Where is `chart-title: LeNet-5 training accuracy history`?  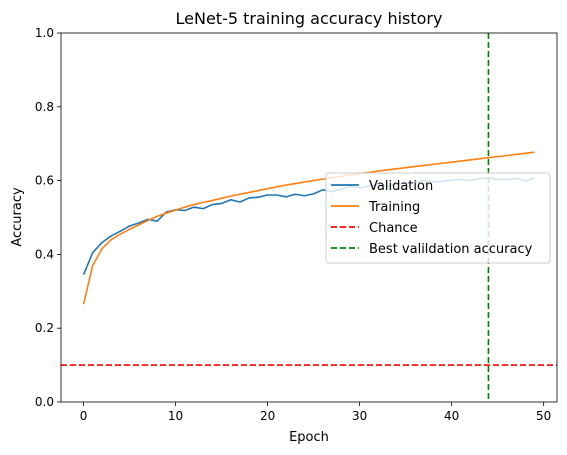
chart-title: LeNet-5 training accuracy history is located at coordinates (309, 18).